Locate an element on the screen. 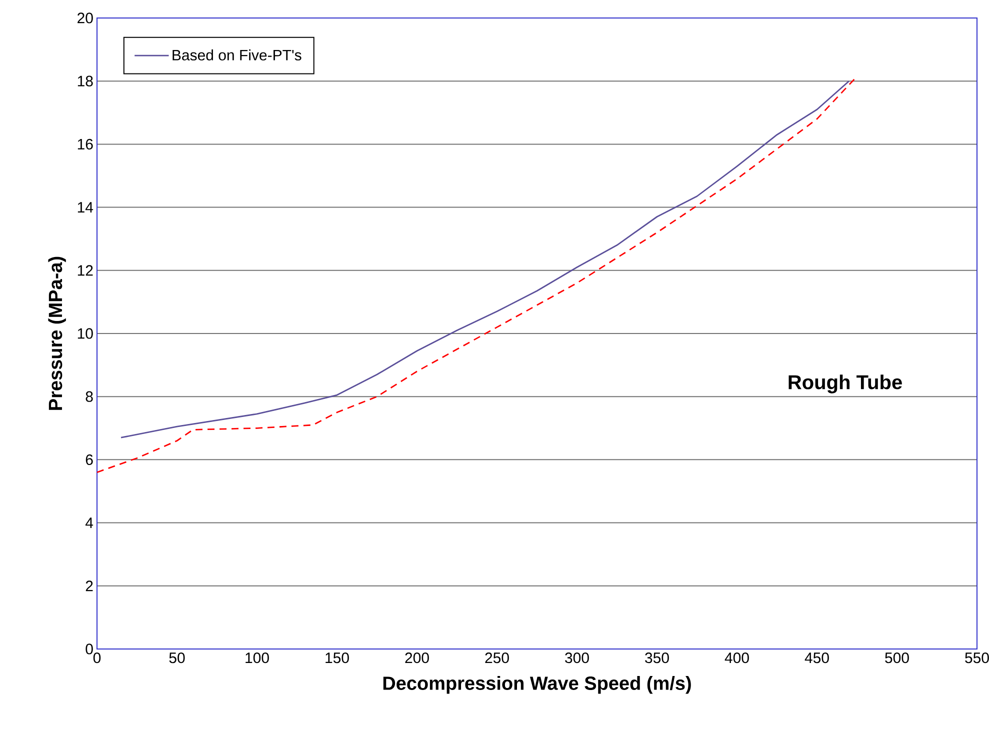  x-tick-label: 50 is located at coordinates (177, 658).